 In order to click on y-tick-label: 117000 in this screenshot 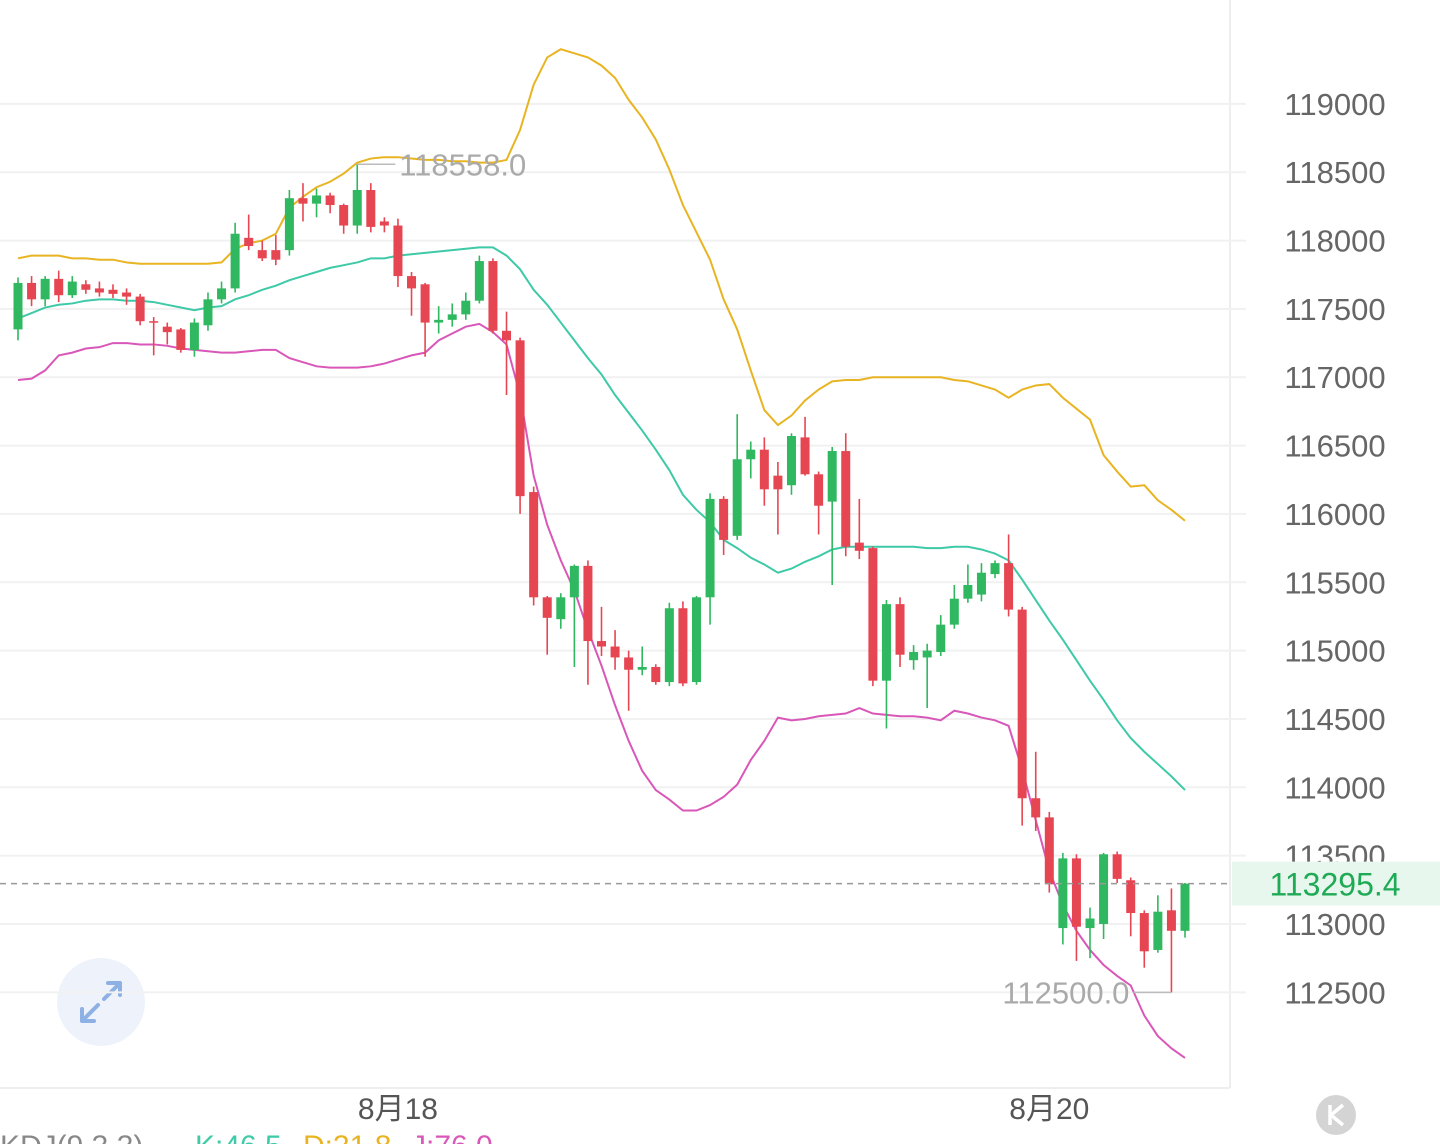, I will do `click(1334, 377)`.